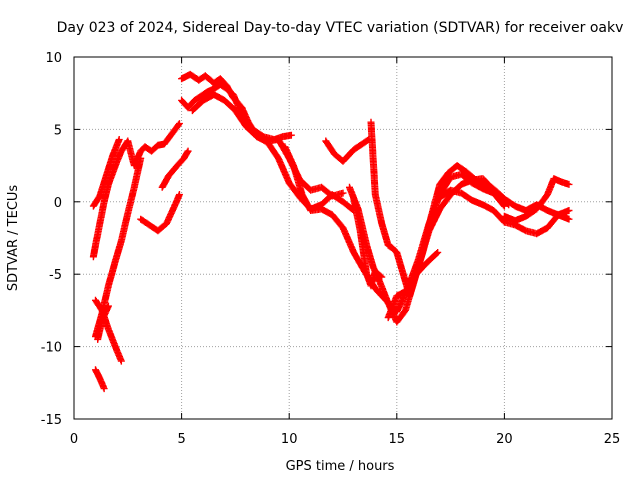 This screenshot has height=480, width=640. What do you see at coordinates (181, 439) in the screenshot?
I see `x-tick-label: 5` at bounding box center [181, 439].